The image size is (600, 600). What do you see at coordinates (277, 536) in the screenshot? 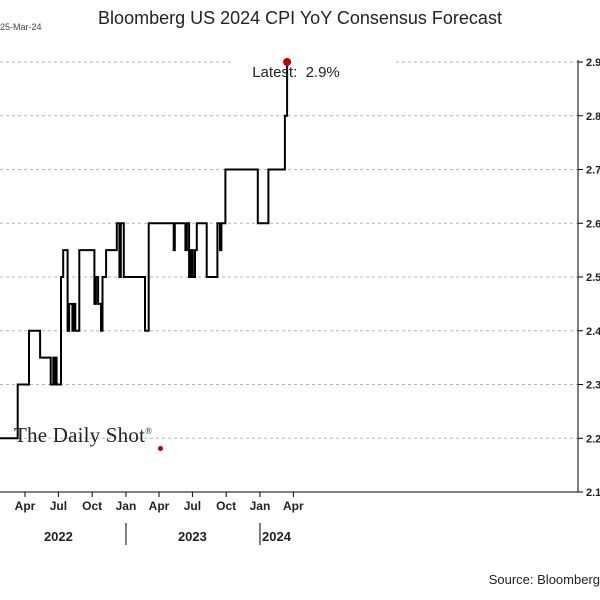
I see `year-label: 2024` at bounding box center [277, 536].